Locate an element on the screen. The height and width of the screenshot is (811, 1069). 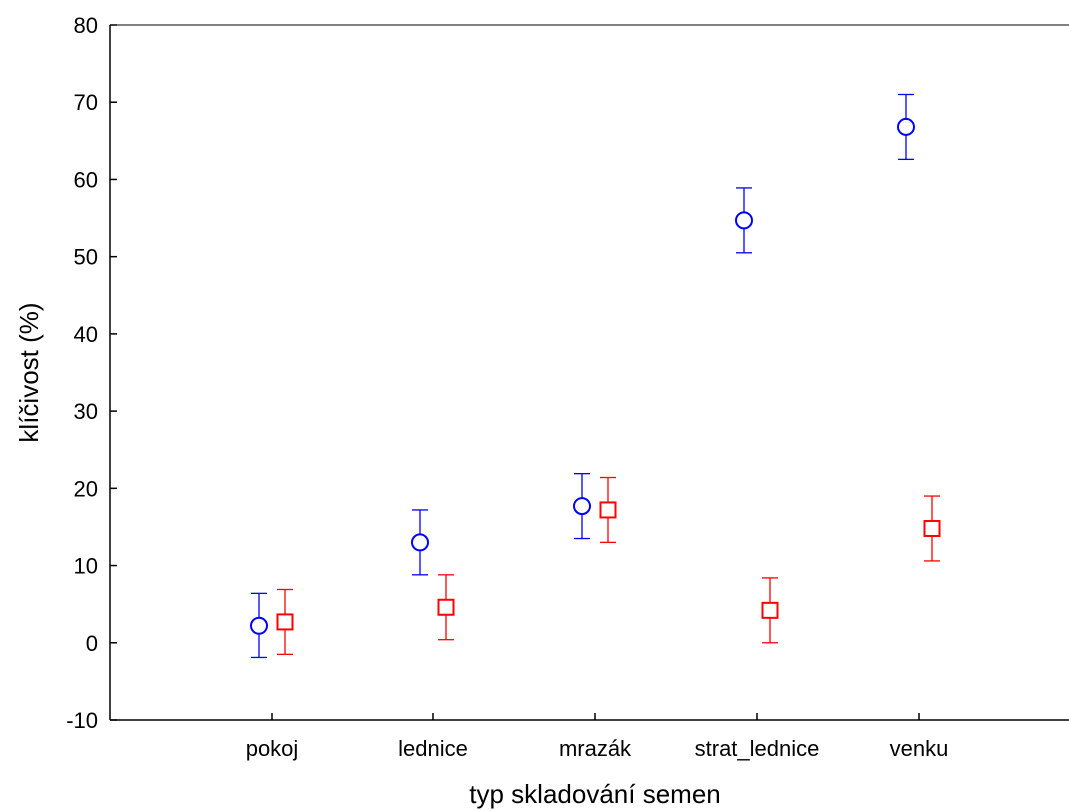
y-axis-label: klíčivost (%) is located at coordinates (29, 372).